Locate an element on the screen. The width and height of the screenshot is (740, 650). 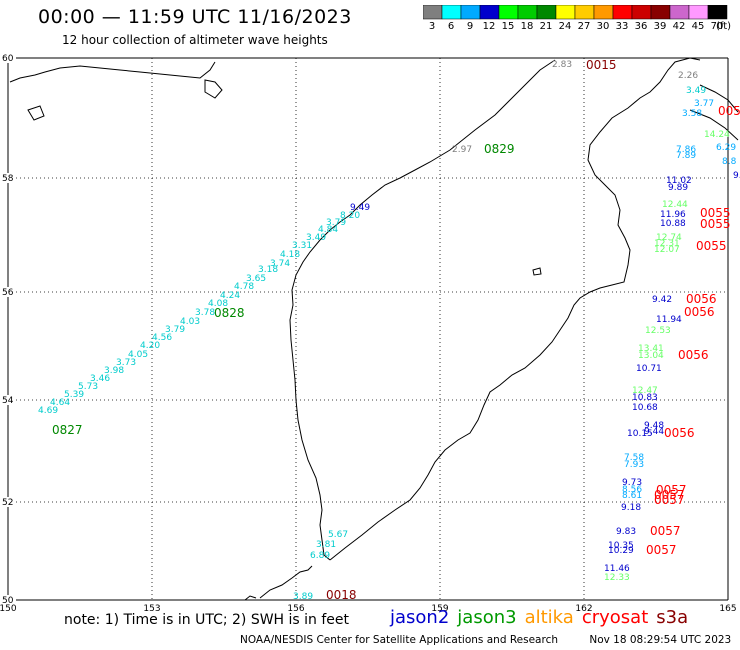
legend-label-21: 21 is located at coordinates (546, 26).